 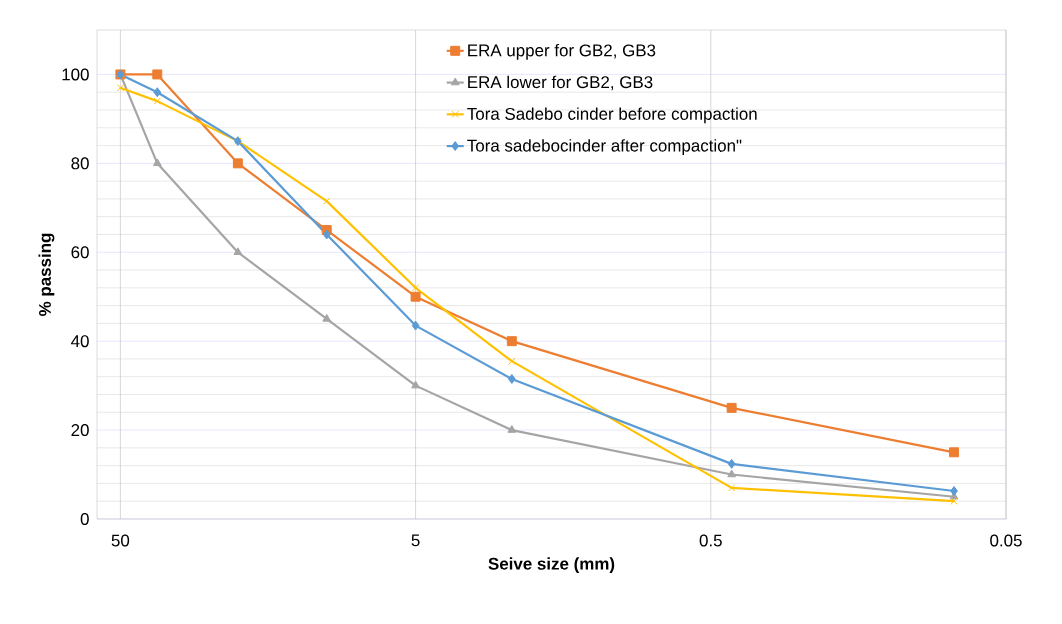 I want to click on x-tick-label: 50, so click(x=120, y=540).